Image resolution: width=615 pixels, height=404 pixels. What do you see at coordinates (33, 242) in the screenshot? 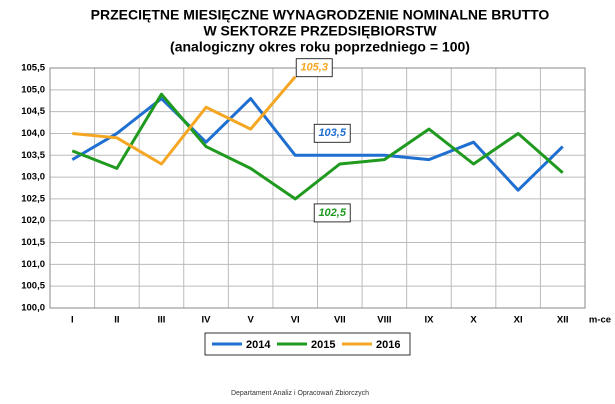
I see `y-tick-label: 101,5` at bounding box center [33, 242].